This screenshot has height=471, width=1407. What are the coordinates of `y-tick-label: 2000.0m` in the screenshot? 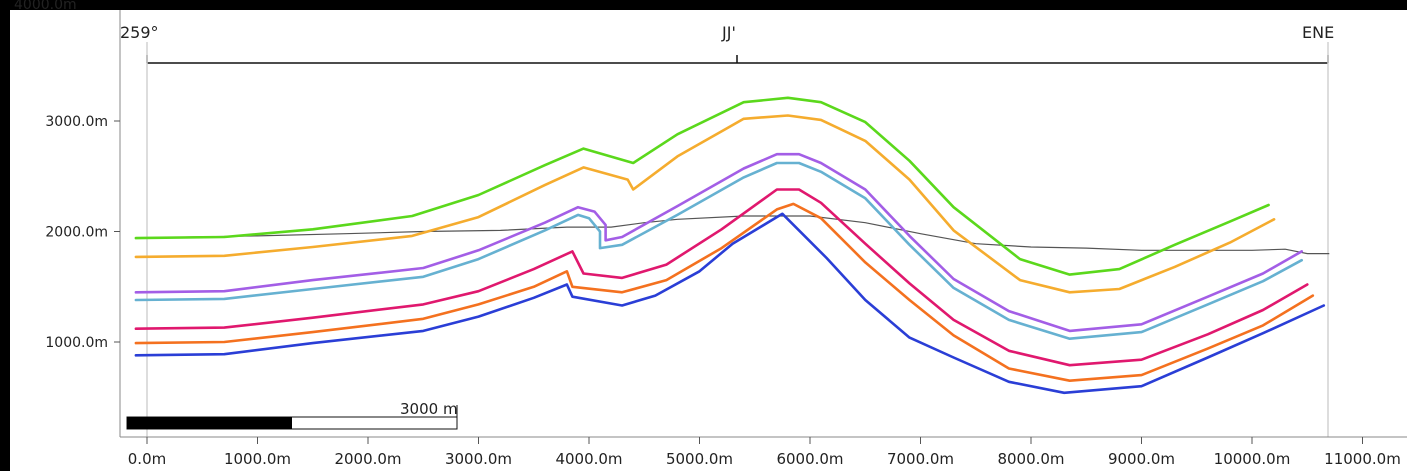 It's located at (76, 233).